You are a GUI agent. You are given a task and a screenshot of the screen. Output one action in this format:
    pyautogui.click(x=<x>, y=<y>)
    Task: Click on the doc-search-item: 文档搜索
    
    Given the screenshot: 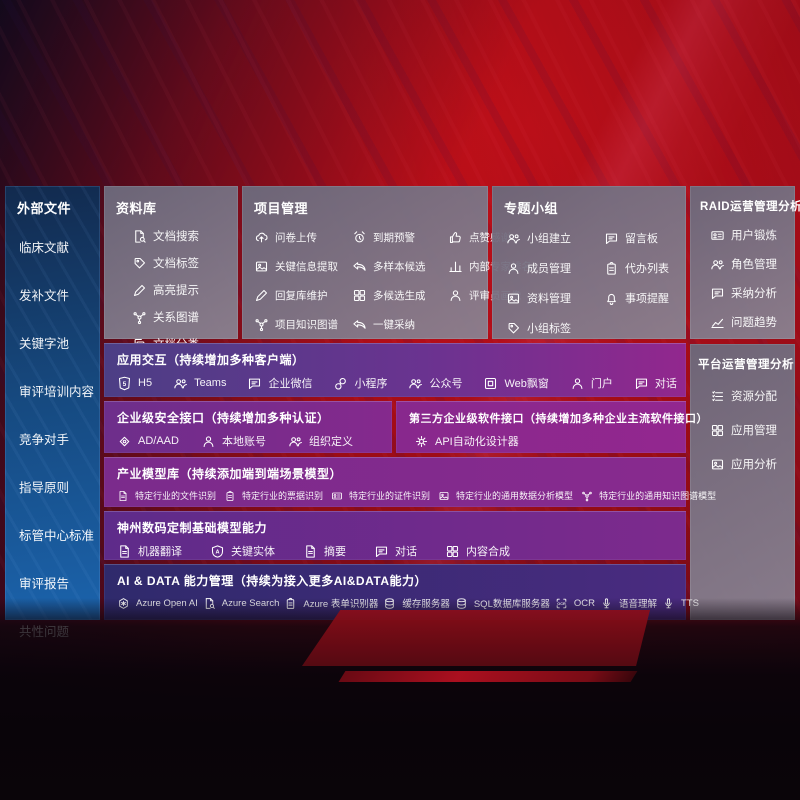 What is the action you would take?
    pyautogui.click(x=183, y=236)
    